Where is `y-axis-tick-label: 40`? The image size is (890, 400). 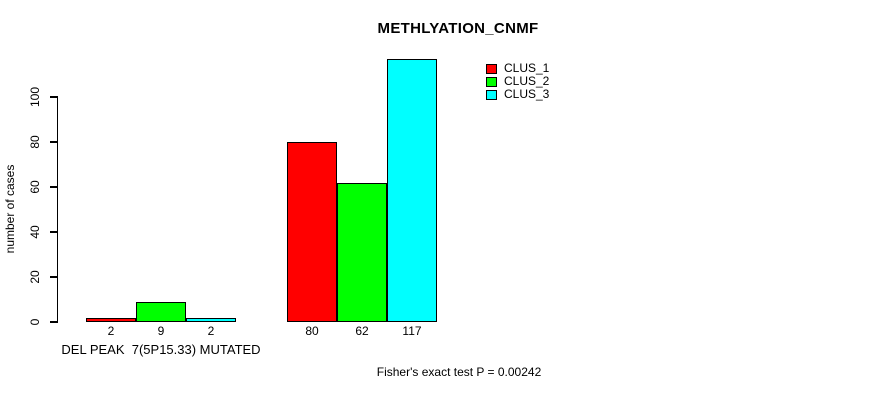
y-axis-tick-label: 40 is located at coordinates (35, 232).